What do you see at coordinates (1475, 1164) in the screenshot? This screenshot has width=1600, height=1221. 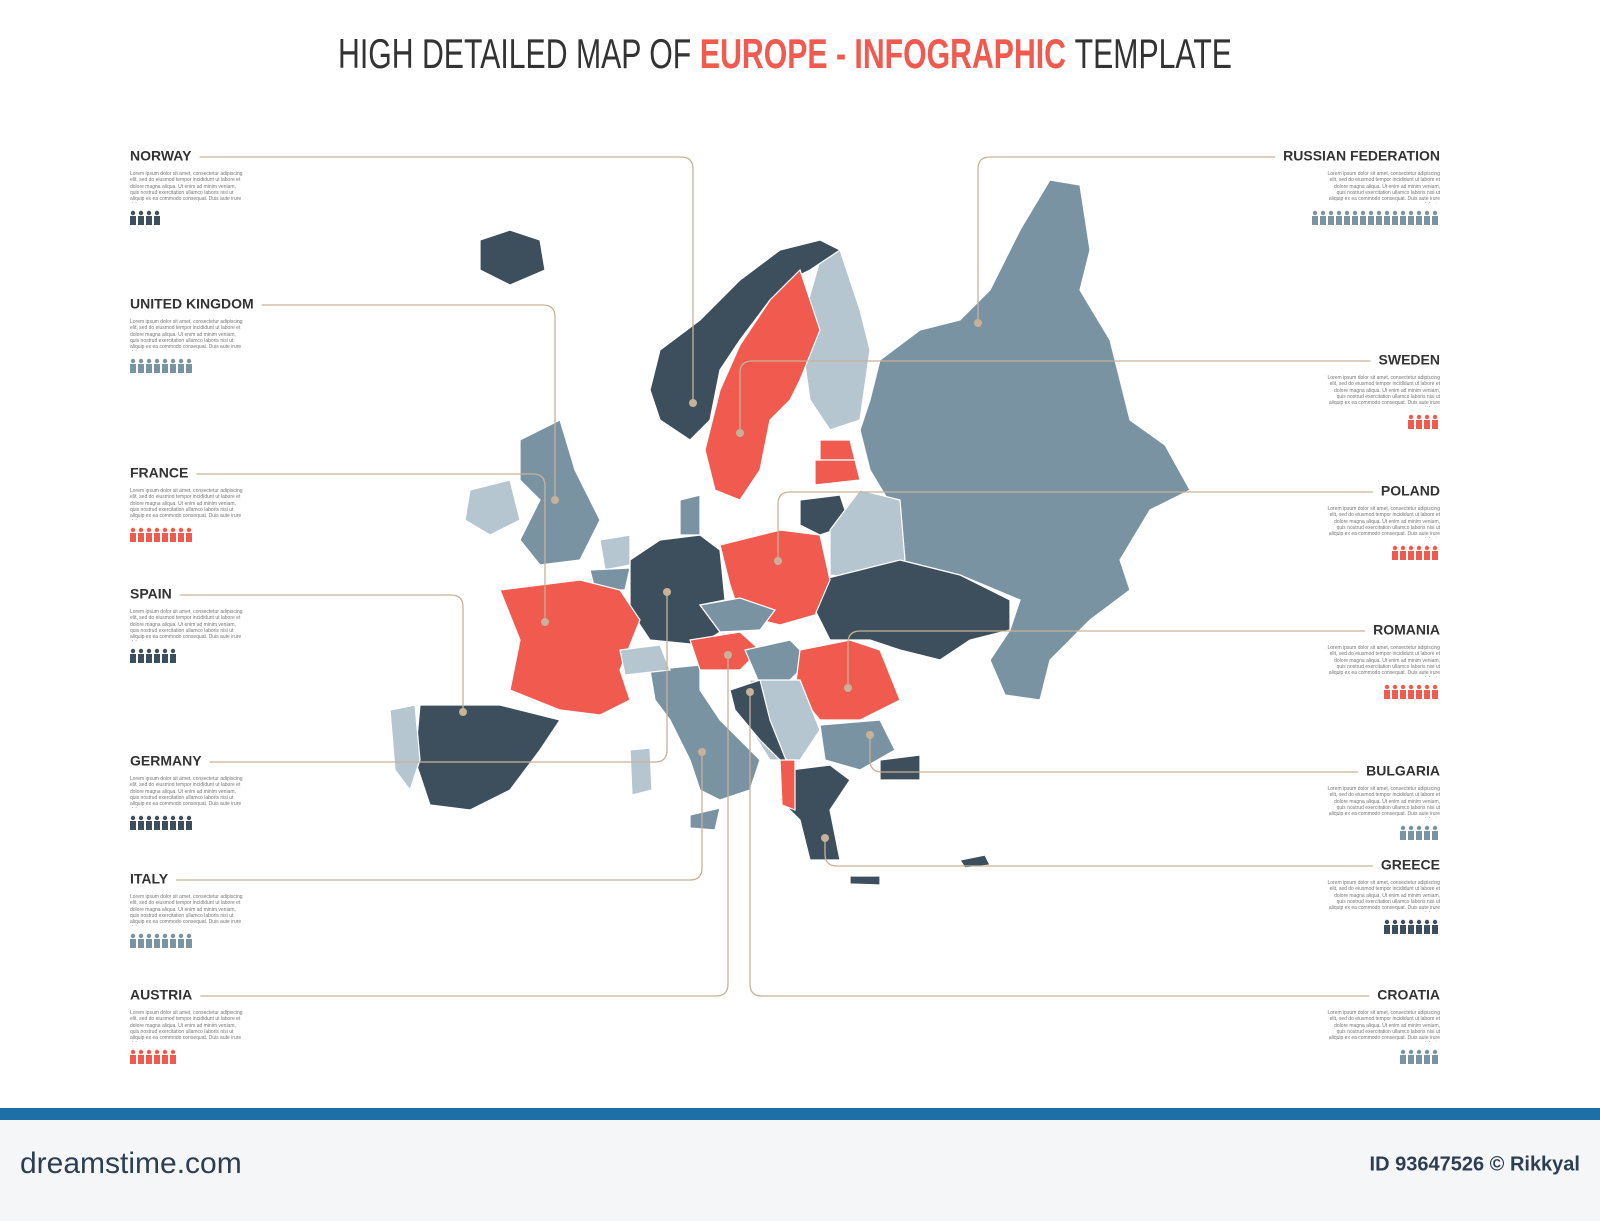 I see `footer-credit: ID 93647526 © Rikkyal` at bounding box center [1475, 1164].